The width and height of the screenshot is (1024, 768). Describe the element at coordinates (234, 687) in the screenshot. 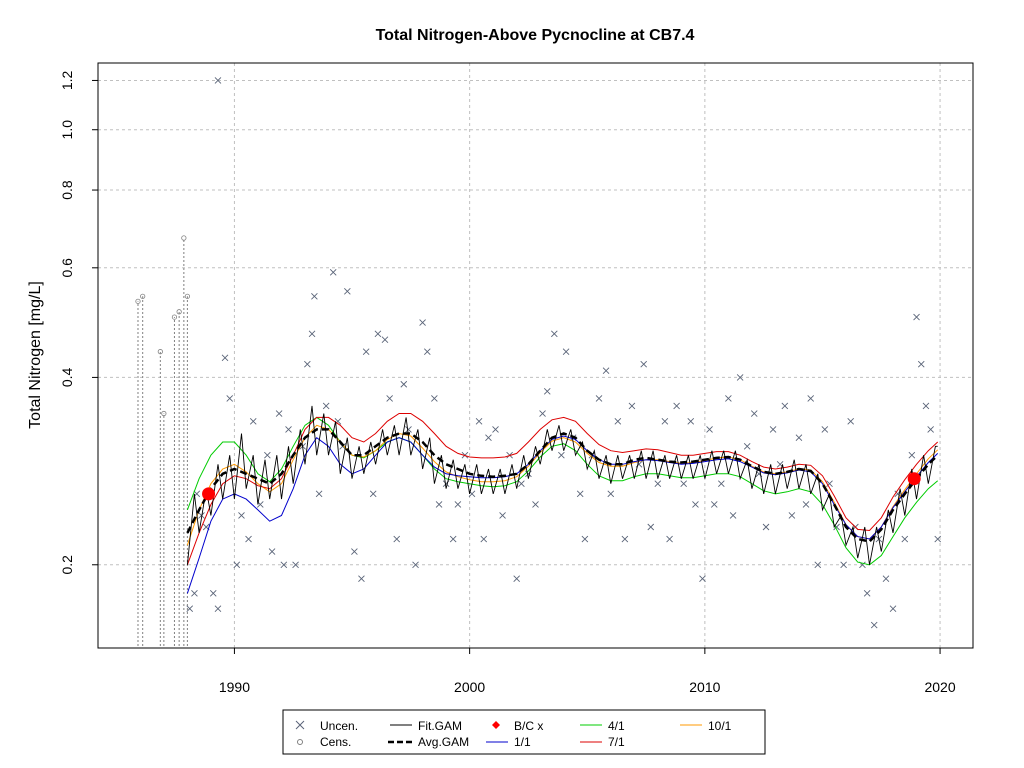

I see `x-tick-label-0: 1990` at that location.